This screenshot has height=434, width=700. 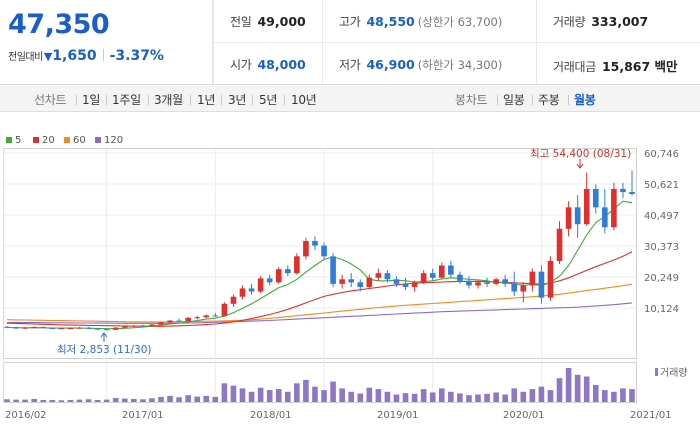 What do you see at coordinates (48, 140) in the screenshot?
I see `legend-label-20: 20` at bounding box center [48, 140].